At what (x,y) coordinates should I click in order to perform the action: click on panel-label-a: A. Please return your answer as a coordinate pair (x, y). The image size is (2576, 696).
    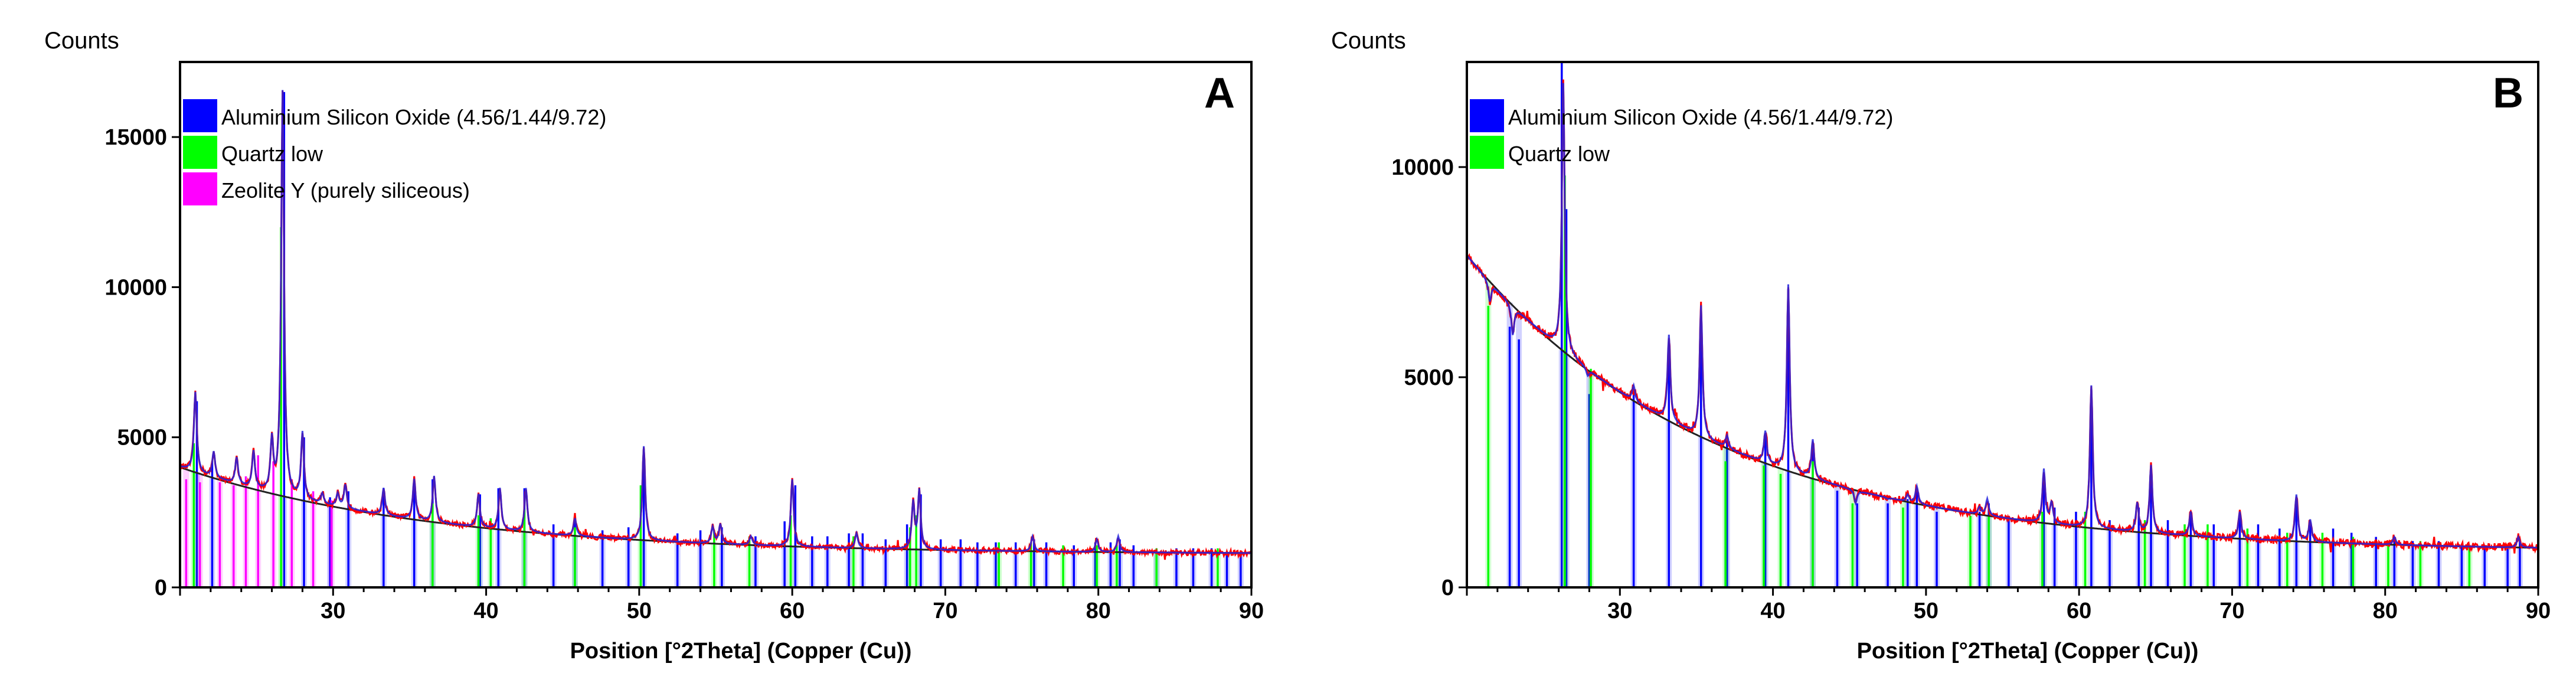
    Looking at the image, I should click on (1219, 93).